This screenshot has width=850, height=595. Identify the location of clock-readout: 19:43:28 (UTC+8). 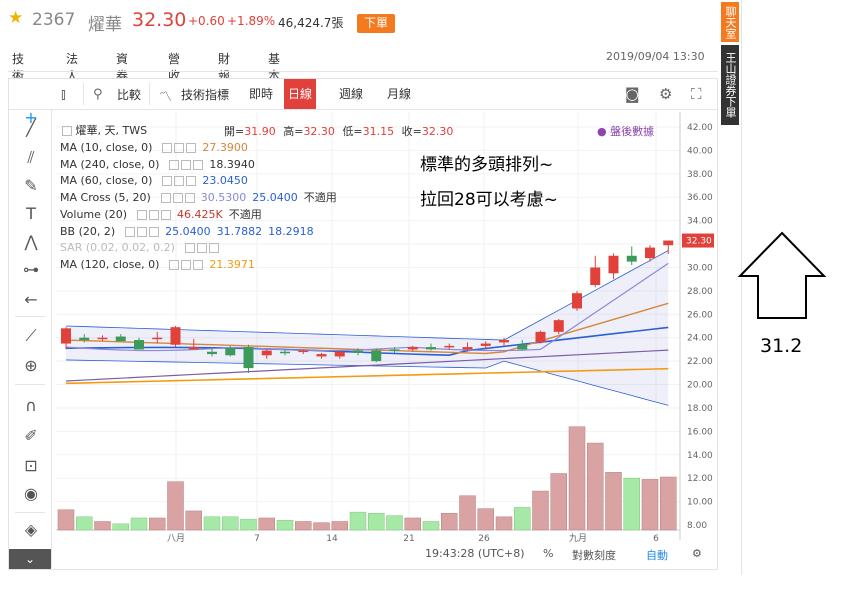
(475, 553).